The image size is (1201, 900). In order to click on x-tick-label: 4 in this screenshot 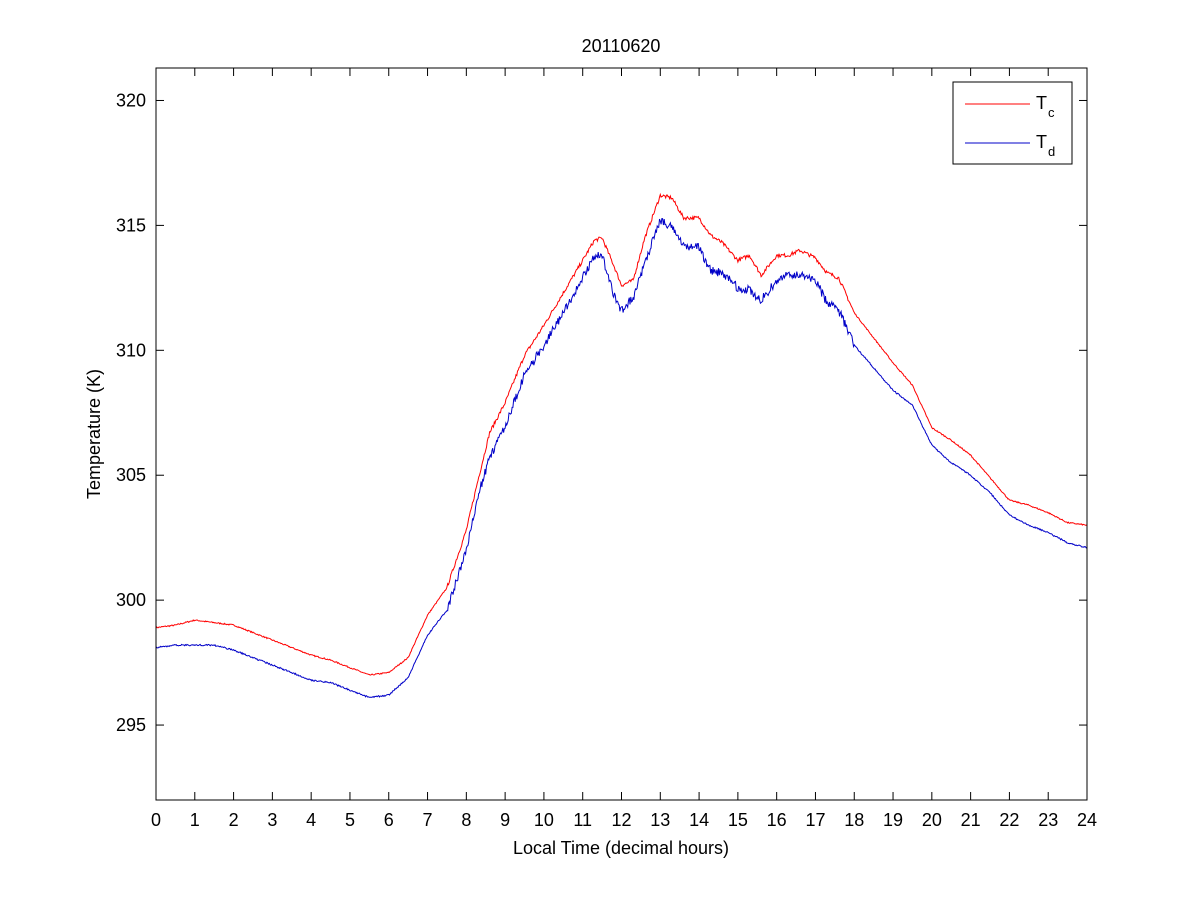, I will do `click(311, 820)`.